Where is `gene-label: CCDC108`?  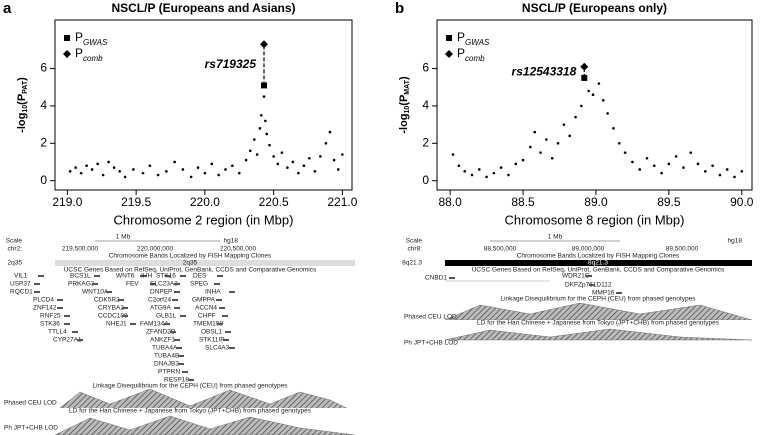
gene-label: CCDC108 is located at coordinates (113, 316).